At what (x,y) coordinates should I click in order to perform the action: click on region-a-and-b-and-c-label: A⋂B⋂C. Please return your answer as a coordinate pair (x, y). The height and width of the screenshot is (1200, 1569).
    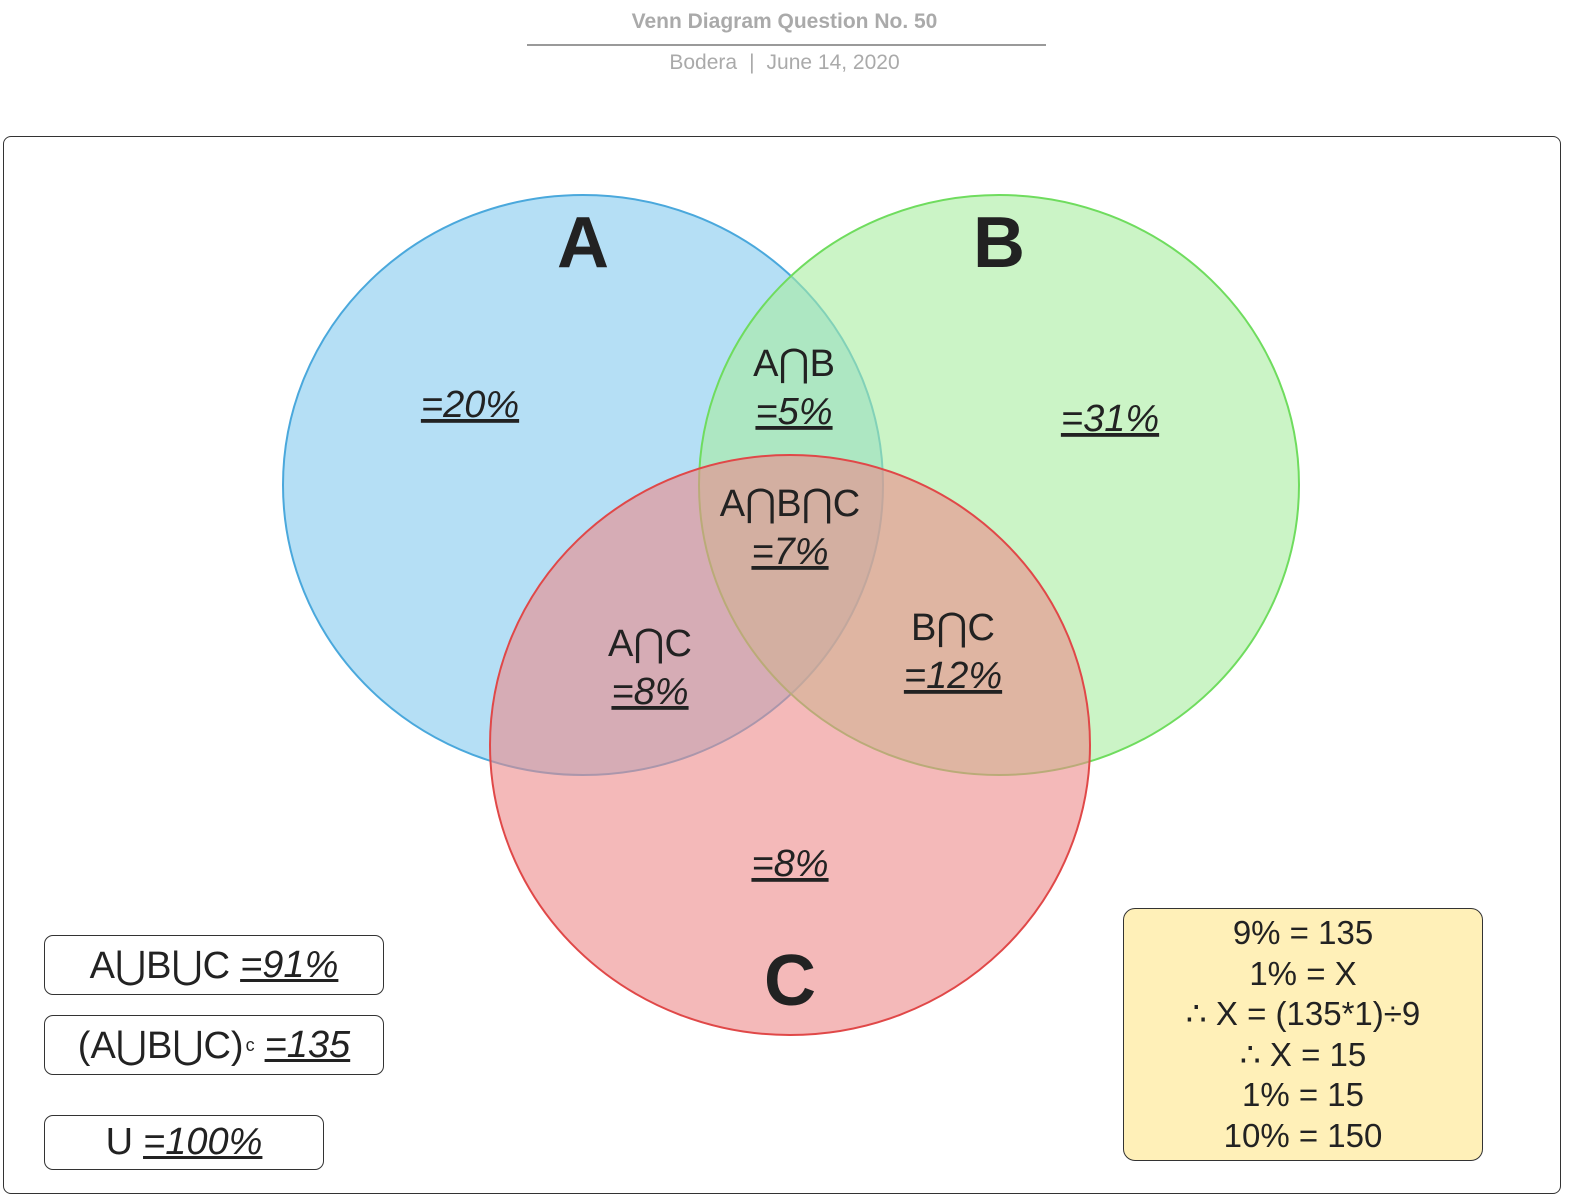
    Looking at the image, I should click on (790, 504).